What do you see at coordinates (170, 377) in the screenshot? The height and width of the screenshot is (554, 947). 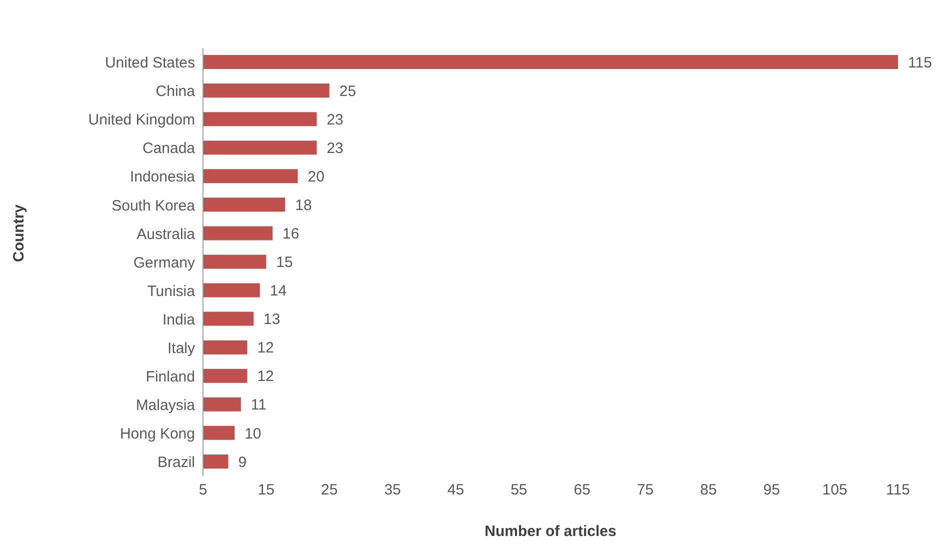 I see `y-tick-label: Finland` at bounding box center [170, 377].